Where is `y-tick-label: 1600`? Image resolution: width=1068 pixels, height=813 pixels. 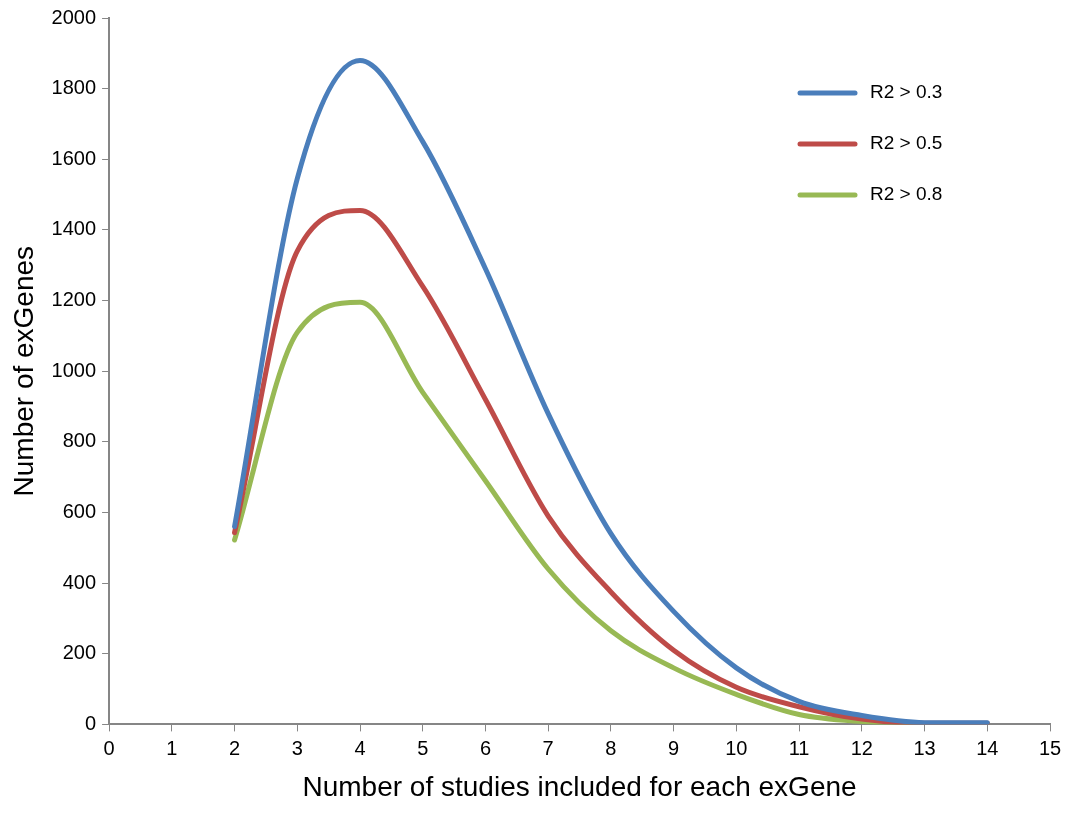 y-tick-label: 1600 is located at coordinates (74, 157).